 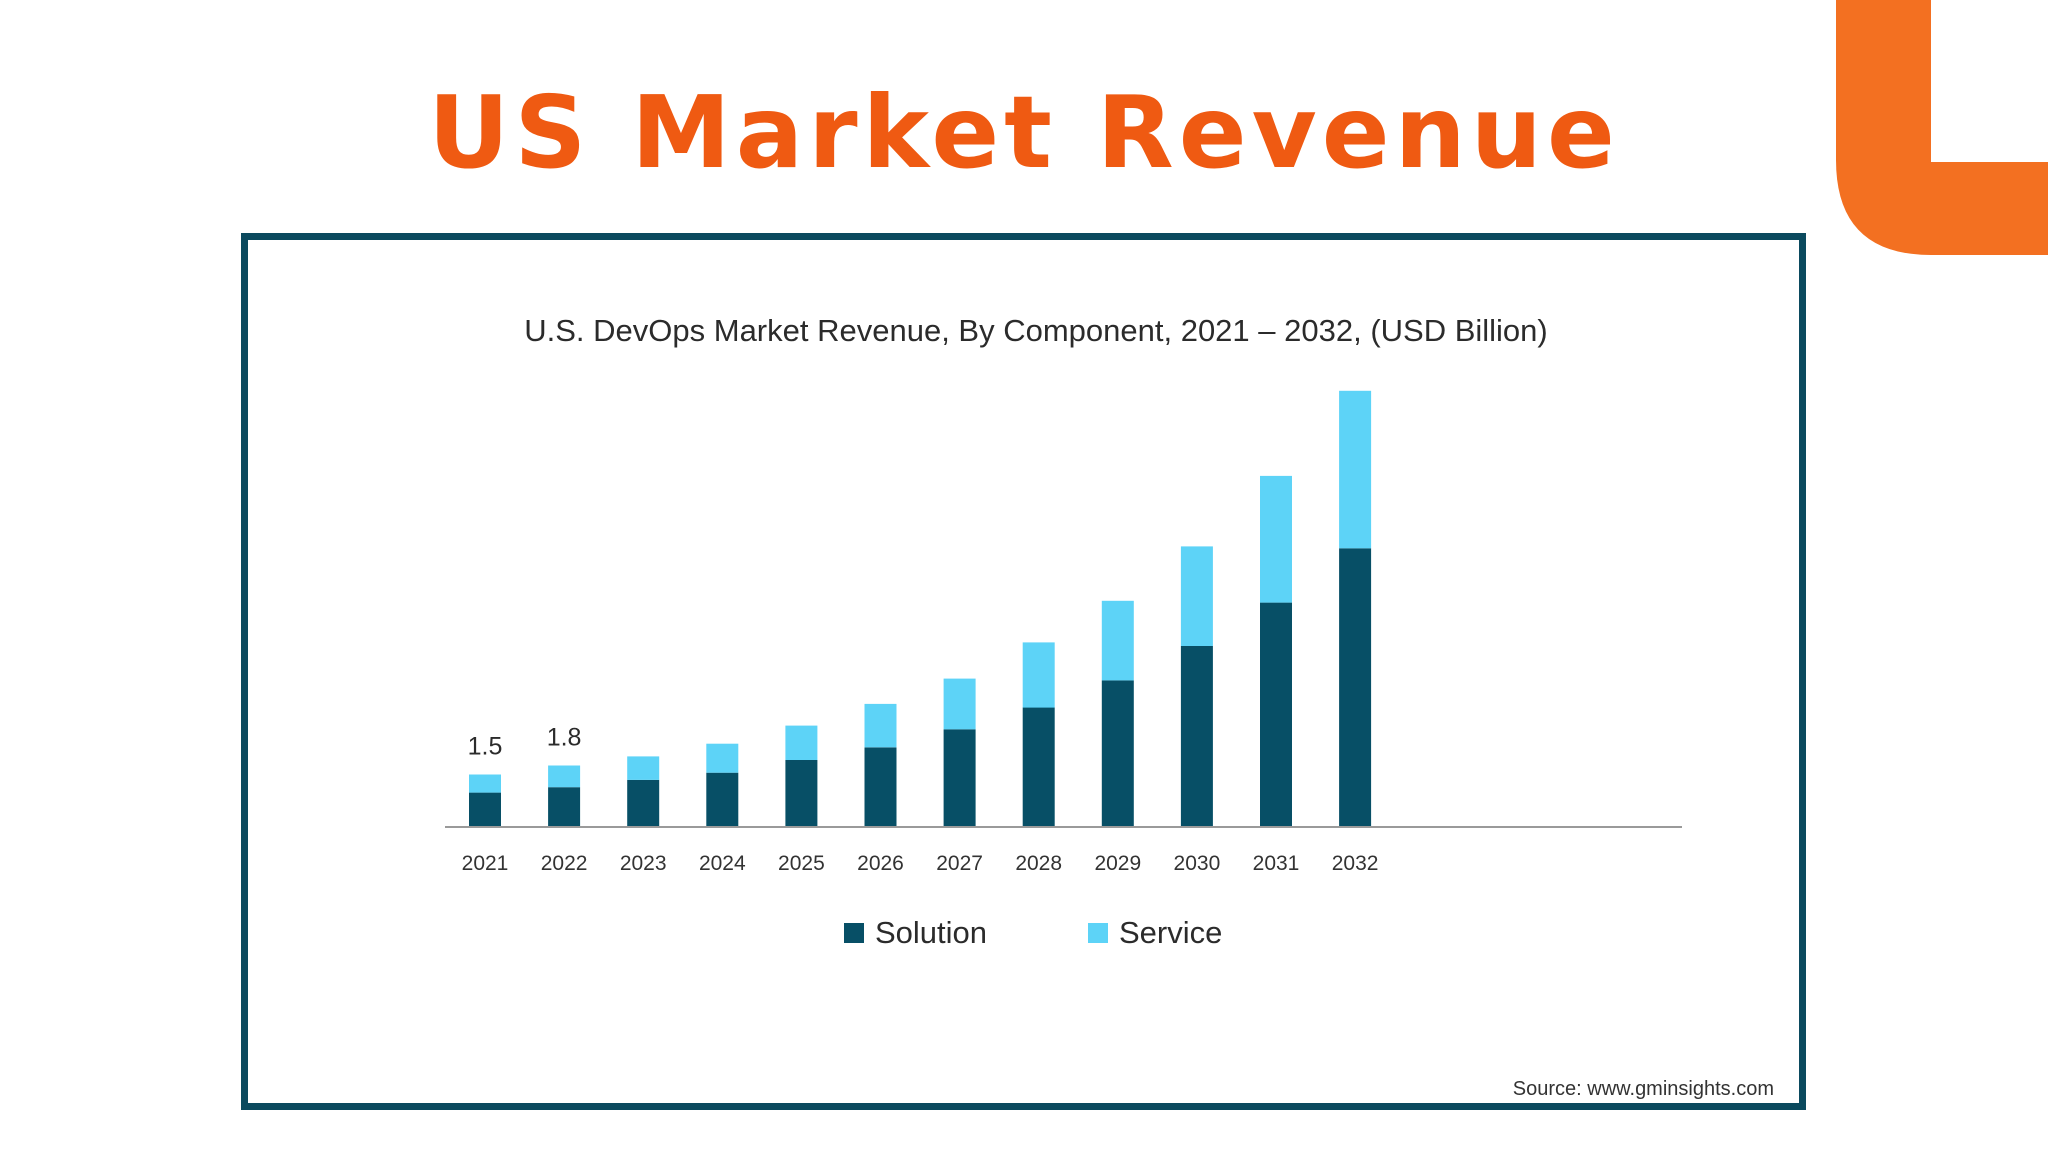 What do you see at coordinates (1033, 932) in the screenshot?
I see `legend: Solution Service` at bounding box center [1033, 932].